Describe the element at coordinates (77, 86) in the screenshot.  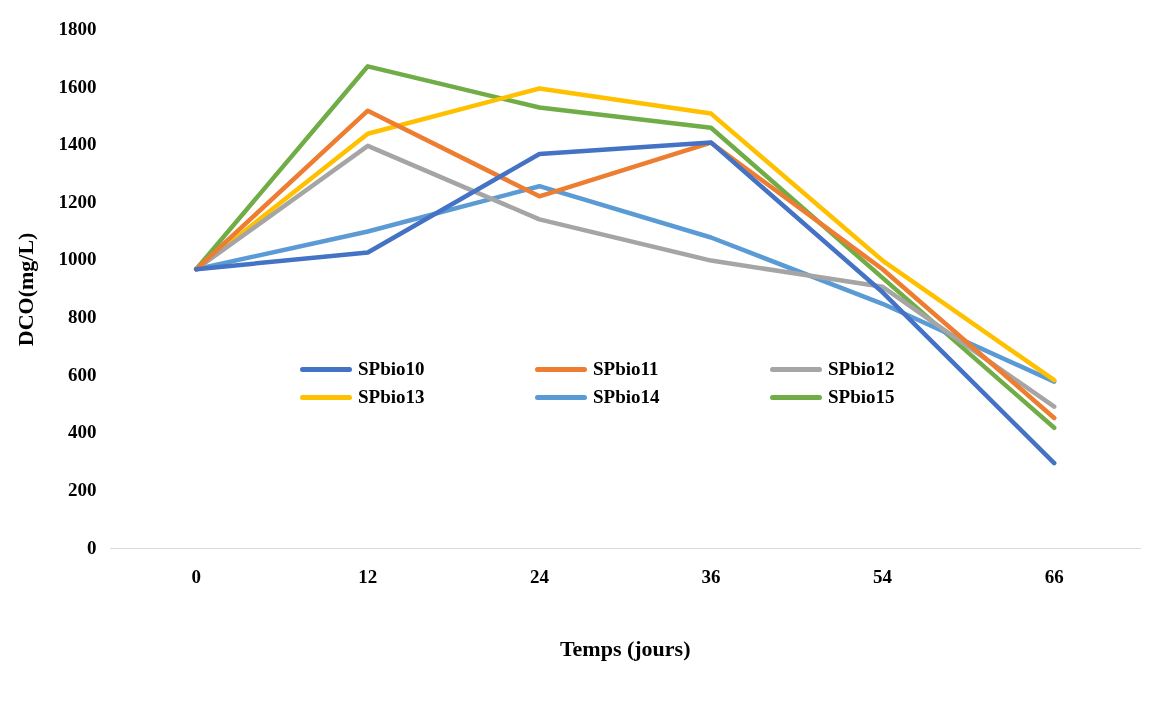
I see `y-tick-label: 1600` at that location.